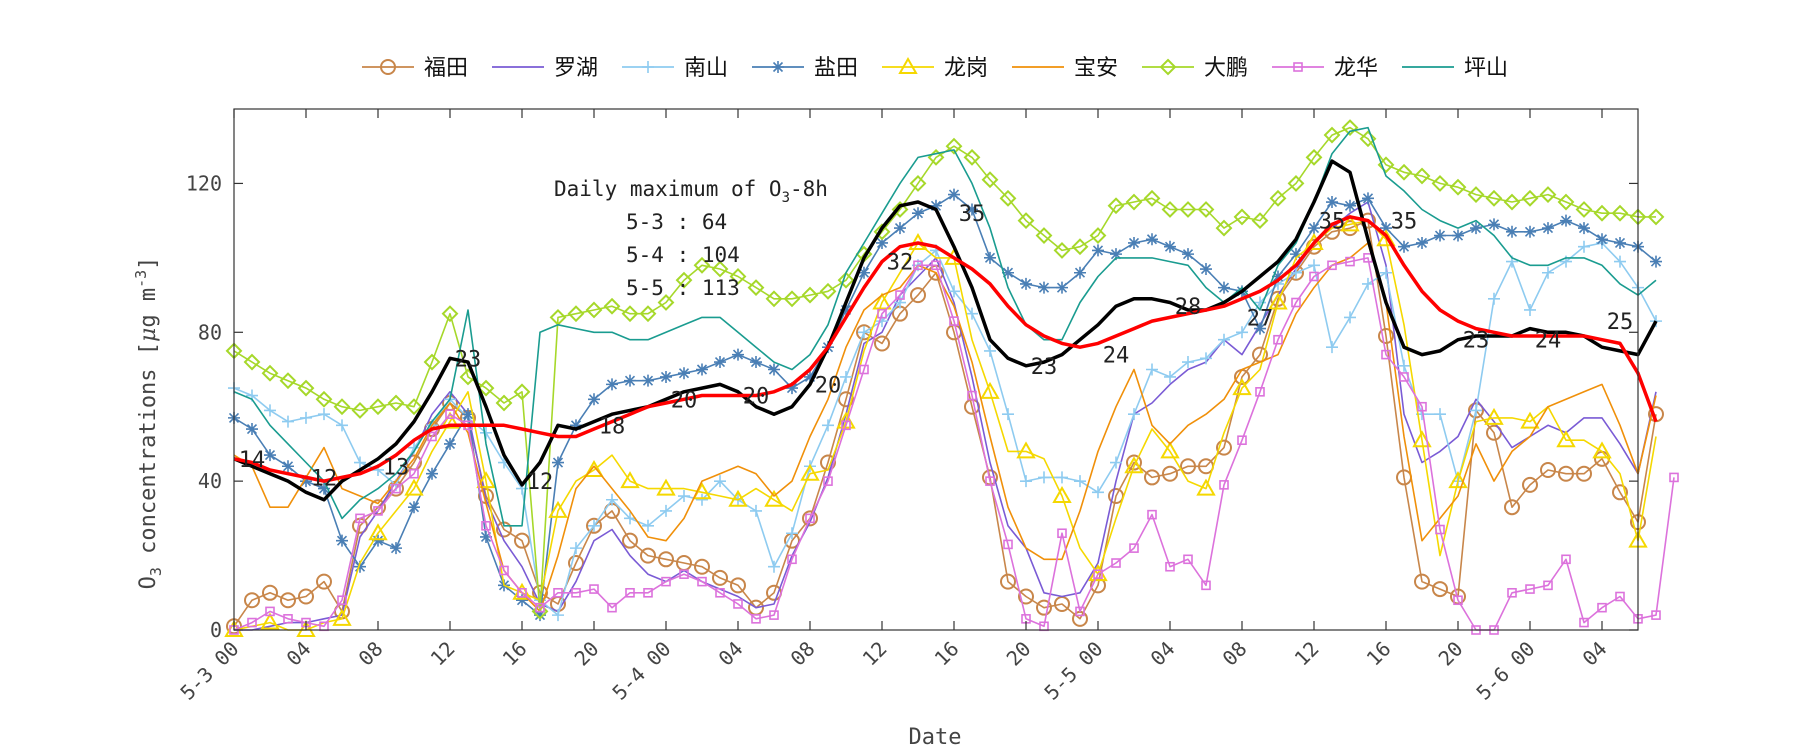 The height and width of the screenshot is (750, 1800). What do you see at coordinates (1307, 654) in the screenshot?
I see `x-tick-label-15: 12` at bounding box center [1307, 654].